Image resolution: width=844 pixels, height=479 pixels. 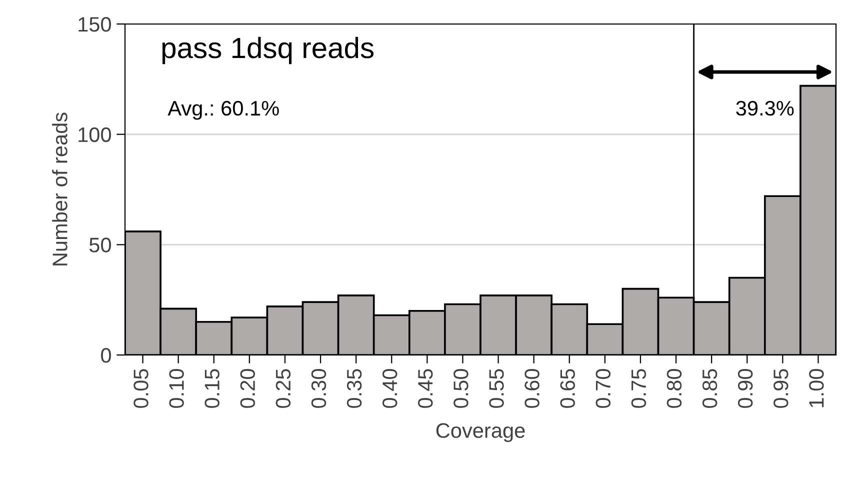 What do you see at coordinates (816, 388) in the screenshot?
I see `x-tick-label: 1.00` at bounding box center [816, 388].